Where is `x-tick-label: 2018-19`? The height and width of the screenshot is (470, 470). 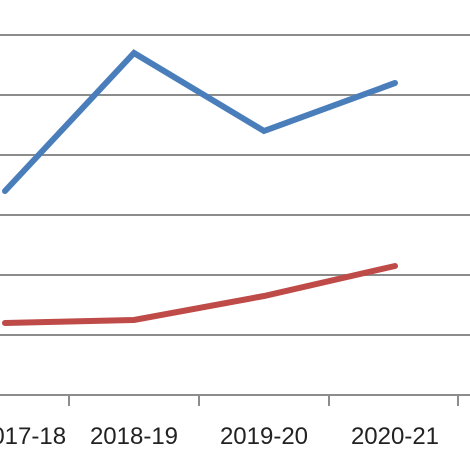 x-tick-label: 2018-19 is located at coordinates (134, 436).